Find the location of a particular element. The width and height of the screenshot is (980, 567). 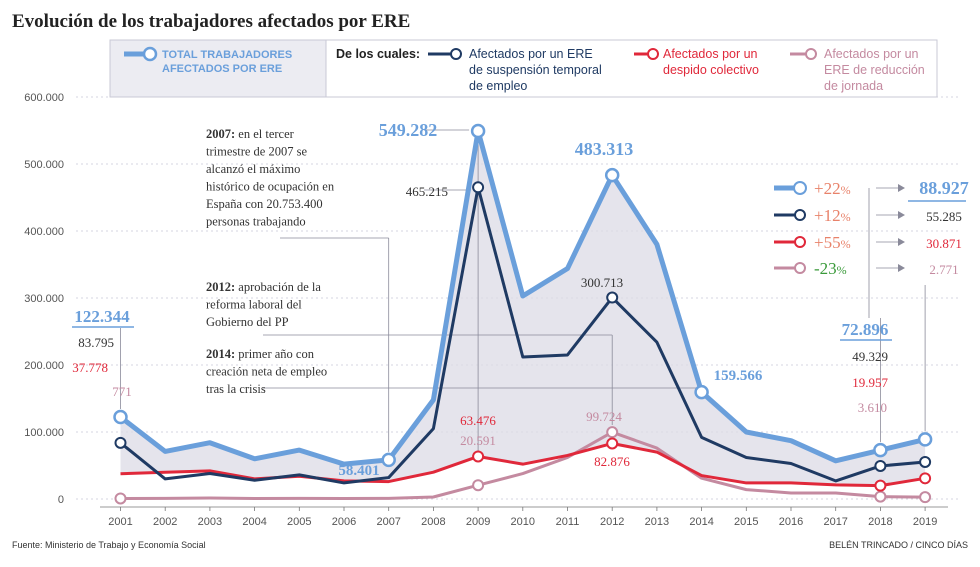

x-tick-label-2019: 2019 is located at coordinates (925, 522).